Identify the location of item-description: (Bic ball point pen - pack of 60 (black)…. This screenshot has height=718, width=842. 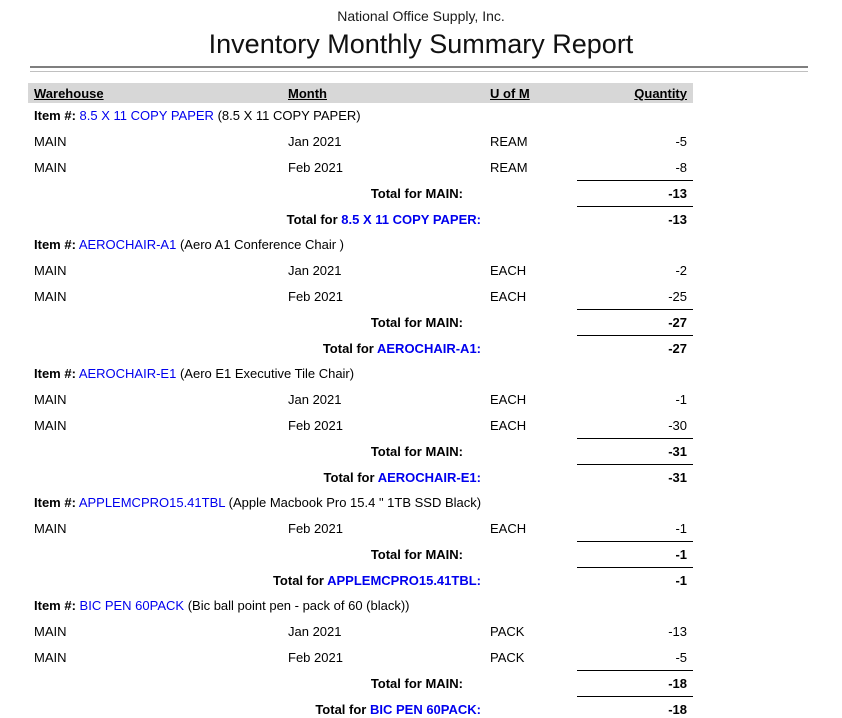
(298, 606).